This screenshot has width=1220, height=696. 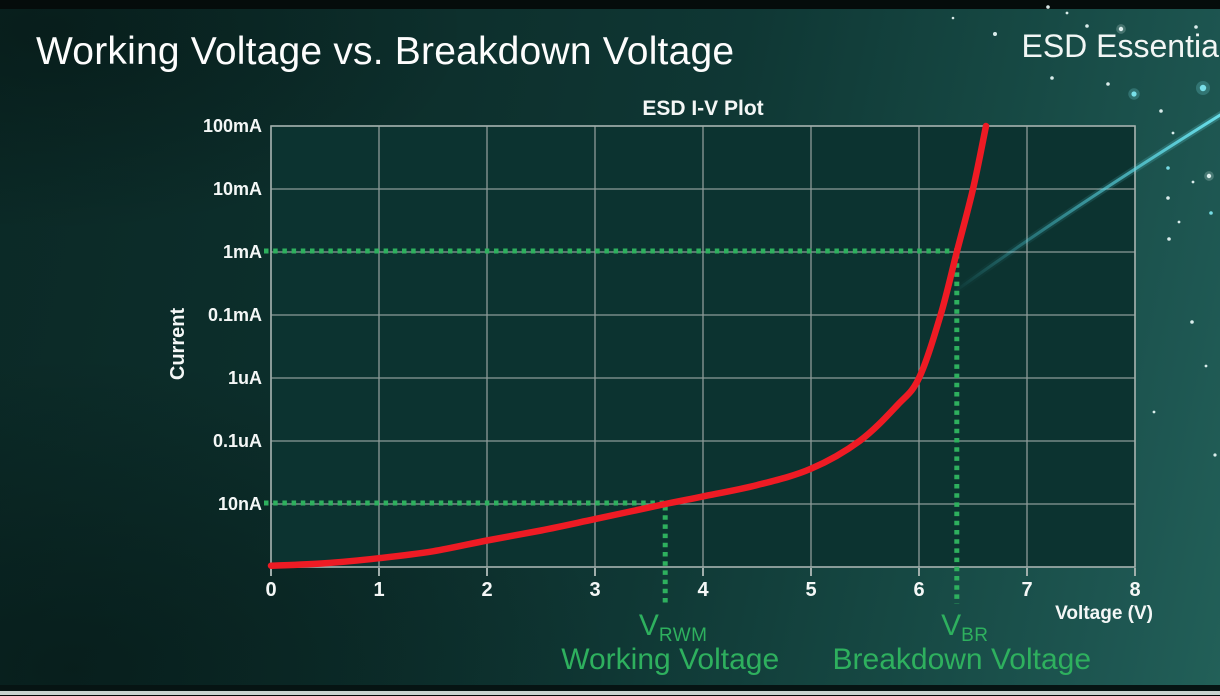 What do you see at coordinates (673, 627) in the screenshot?
I see `marker-symbol-rwm: VRWM` at bounding box center [673, 627].